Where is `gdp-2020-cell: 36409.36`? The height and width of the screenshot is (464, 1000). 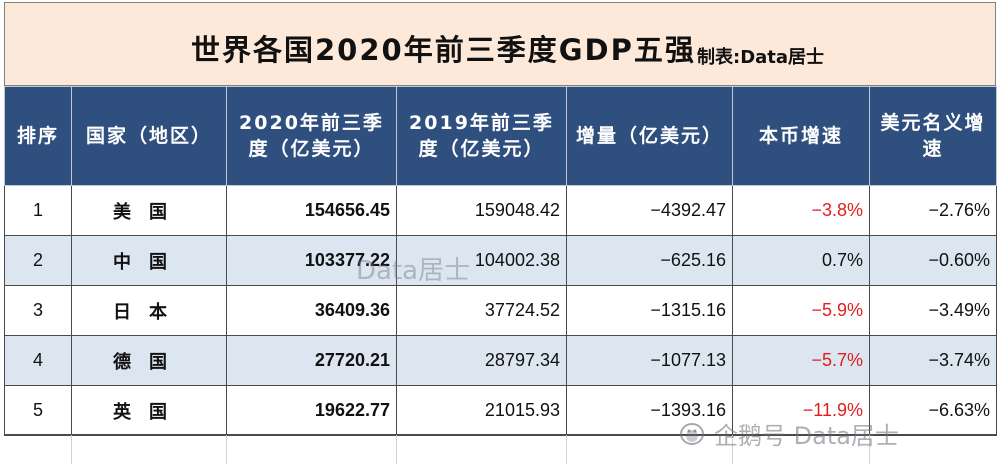 gdp-2020-cell: 36409.36 is located at coordinates (311, 310).